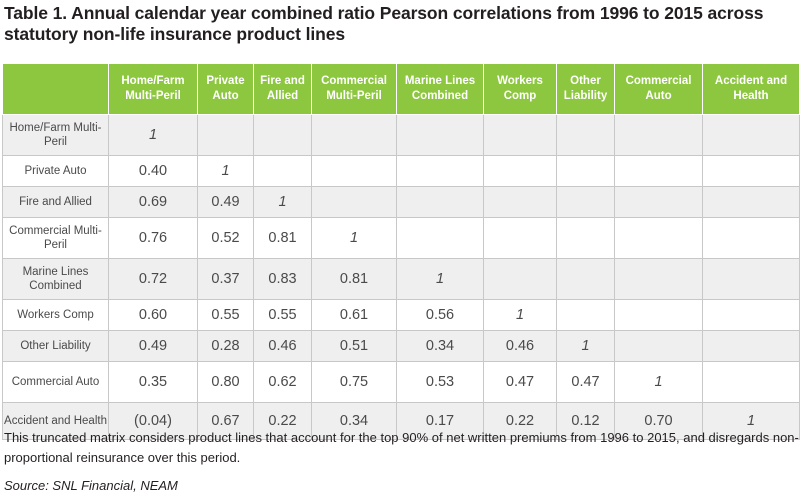 The image size is (803, 501). What do you see at coordinates (751, 89) in the screenshot?
I see `column-header: Accident and Health` at bounding box center [751, 89].